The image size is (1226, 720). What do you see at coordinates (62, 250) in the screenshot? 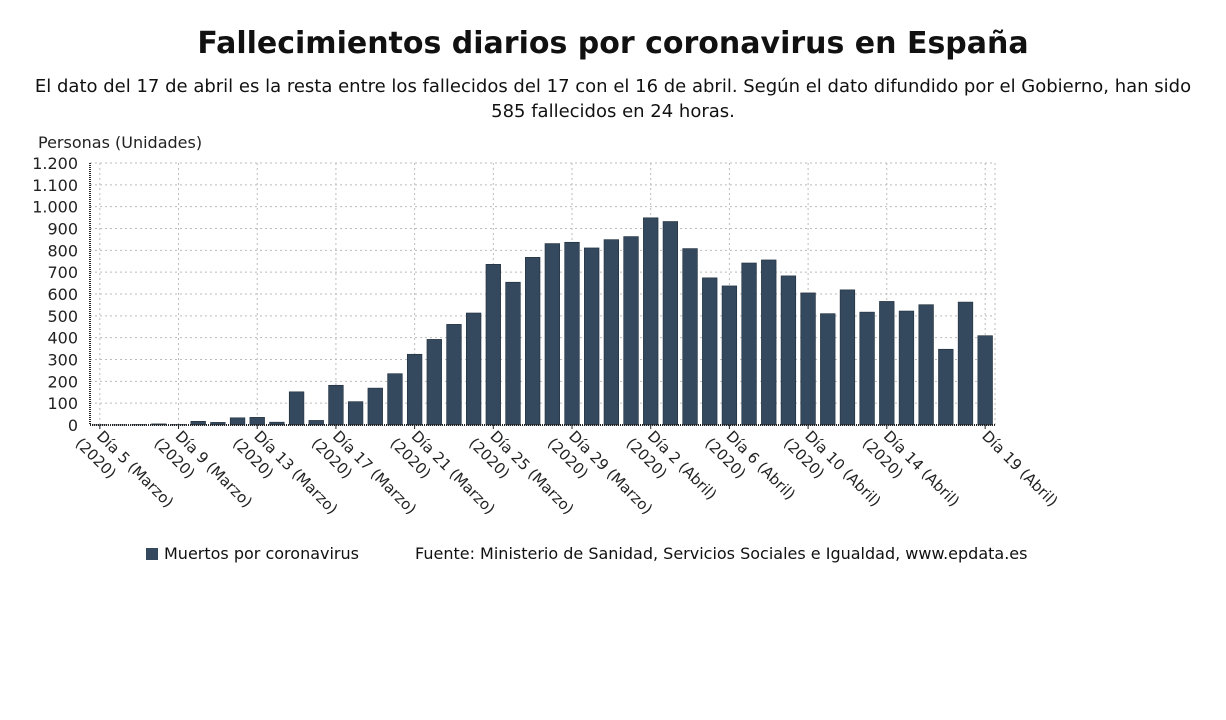
I see `y-tick-label: 800` at bounding box center [62, 250].